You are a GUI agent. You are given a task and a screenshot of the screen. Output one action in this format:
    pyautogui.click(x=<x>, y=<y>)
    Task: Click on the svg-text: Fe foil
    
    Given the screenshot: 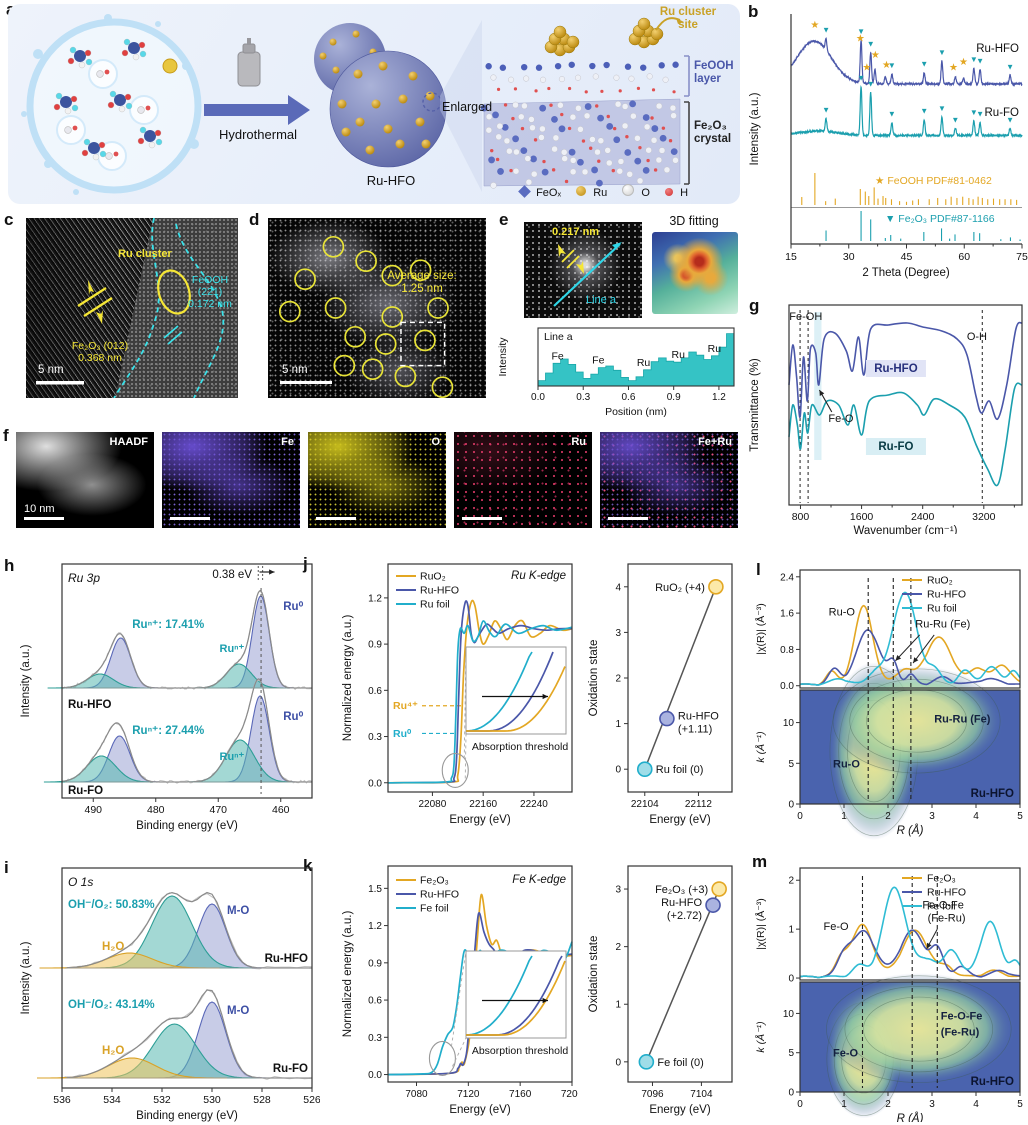 What is the action you would take?
    pyautogui.click(x=941, y=907)
    